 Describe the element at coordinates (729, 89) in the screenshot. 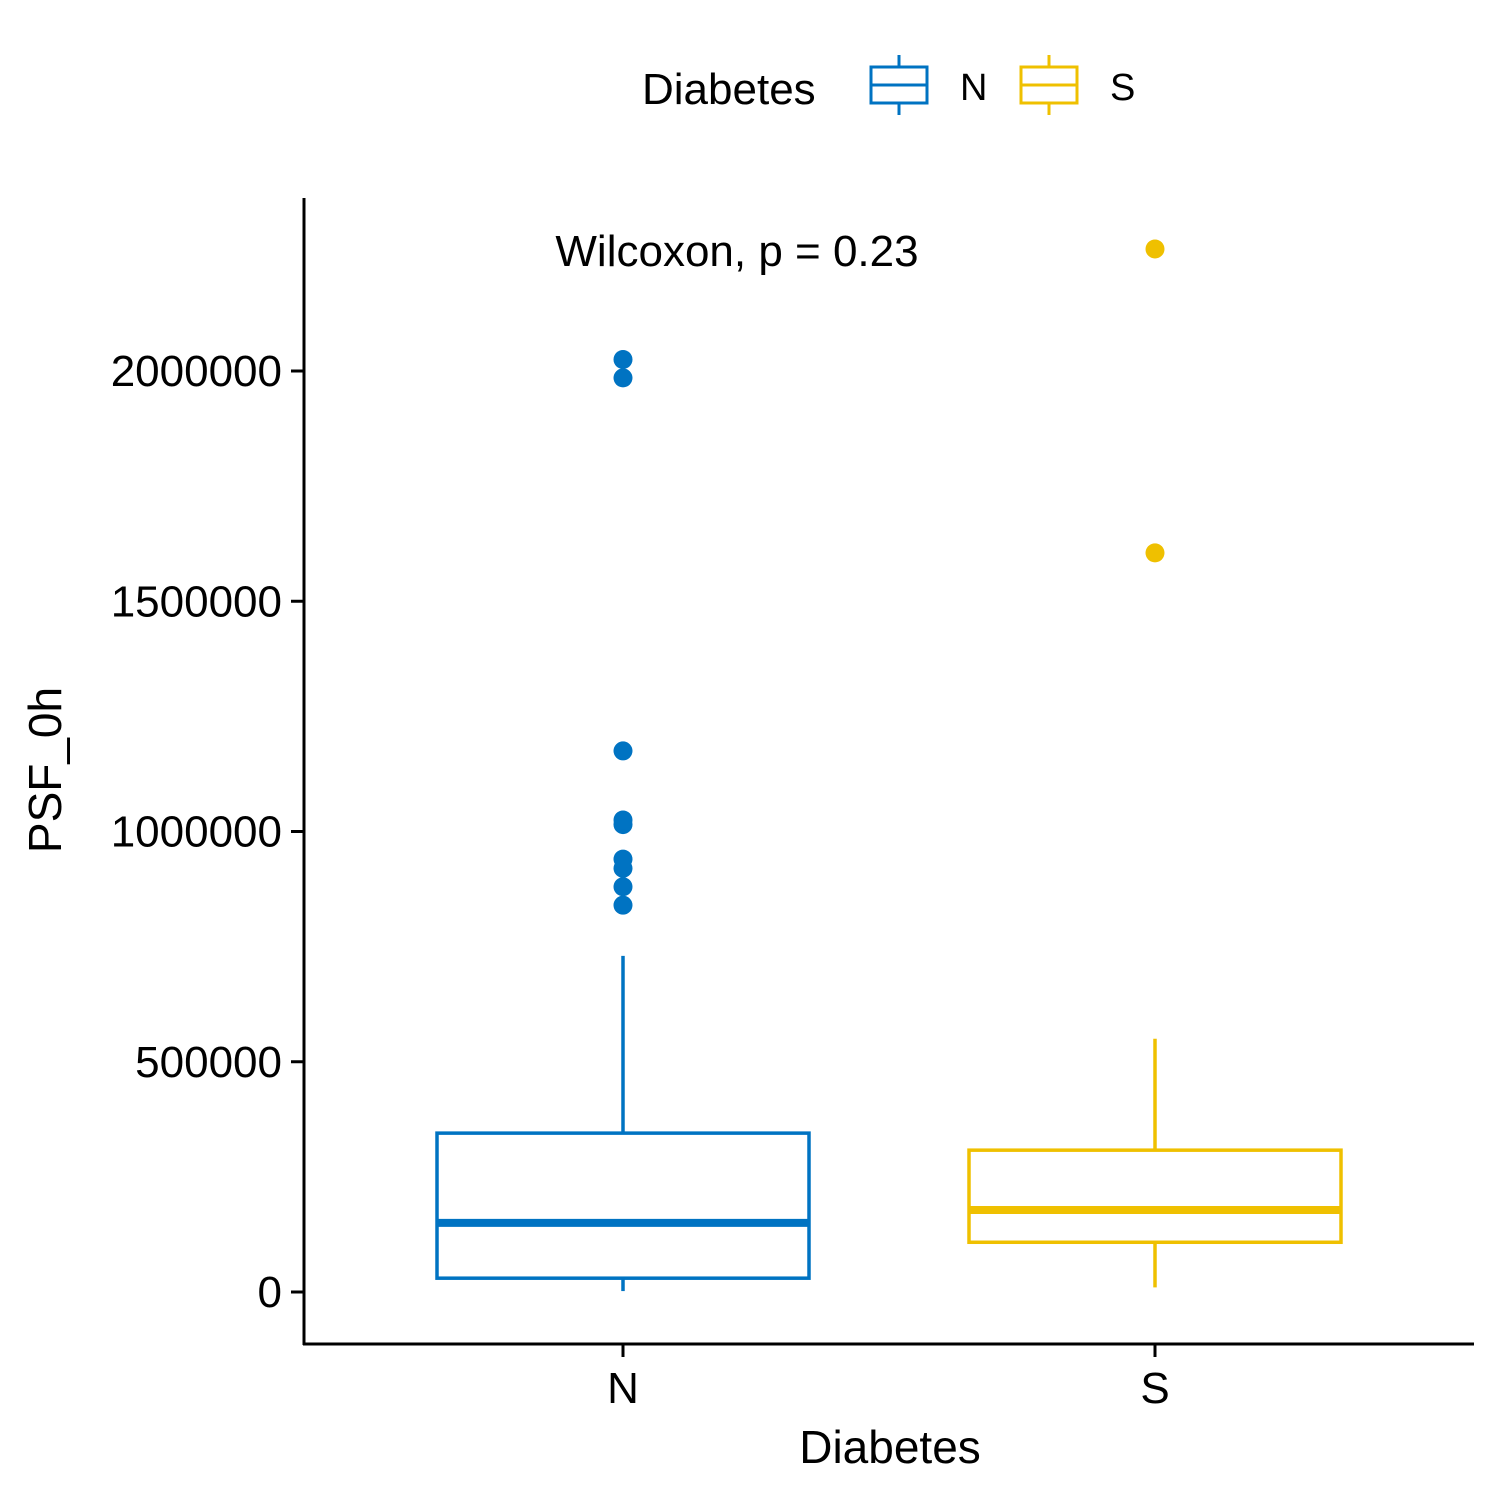

I see `legend-title: Diabetes` at that location.